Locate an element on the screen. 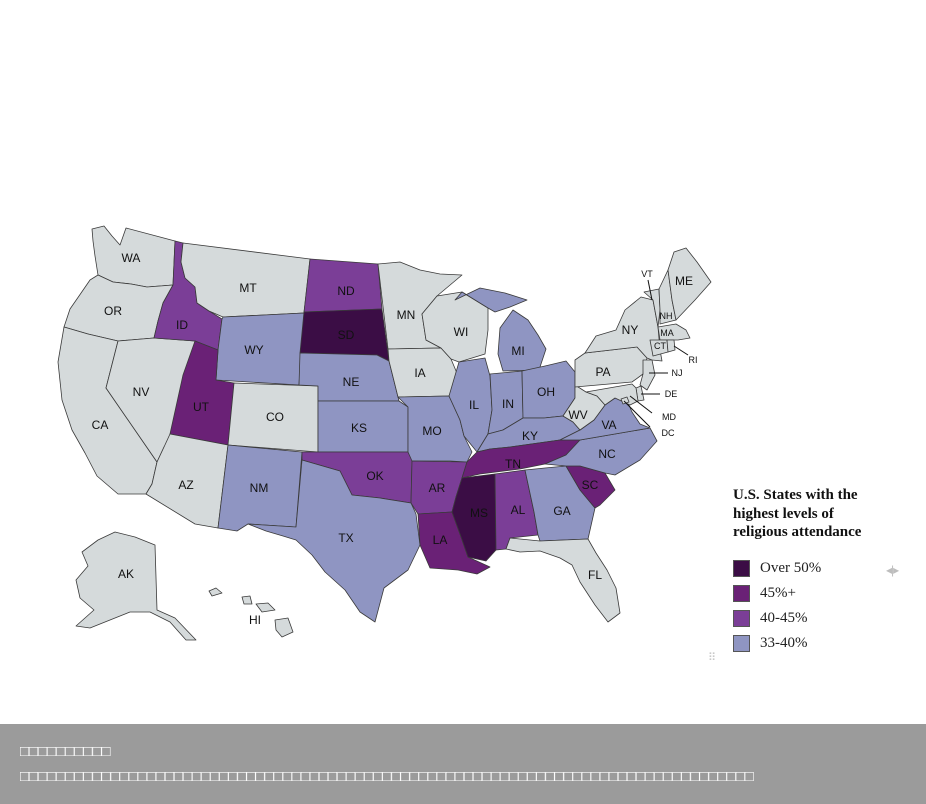 The height and width of the screenshot is (804, 926). label-NC: NC is located at coordinates (607, 454).